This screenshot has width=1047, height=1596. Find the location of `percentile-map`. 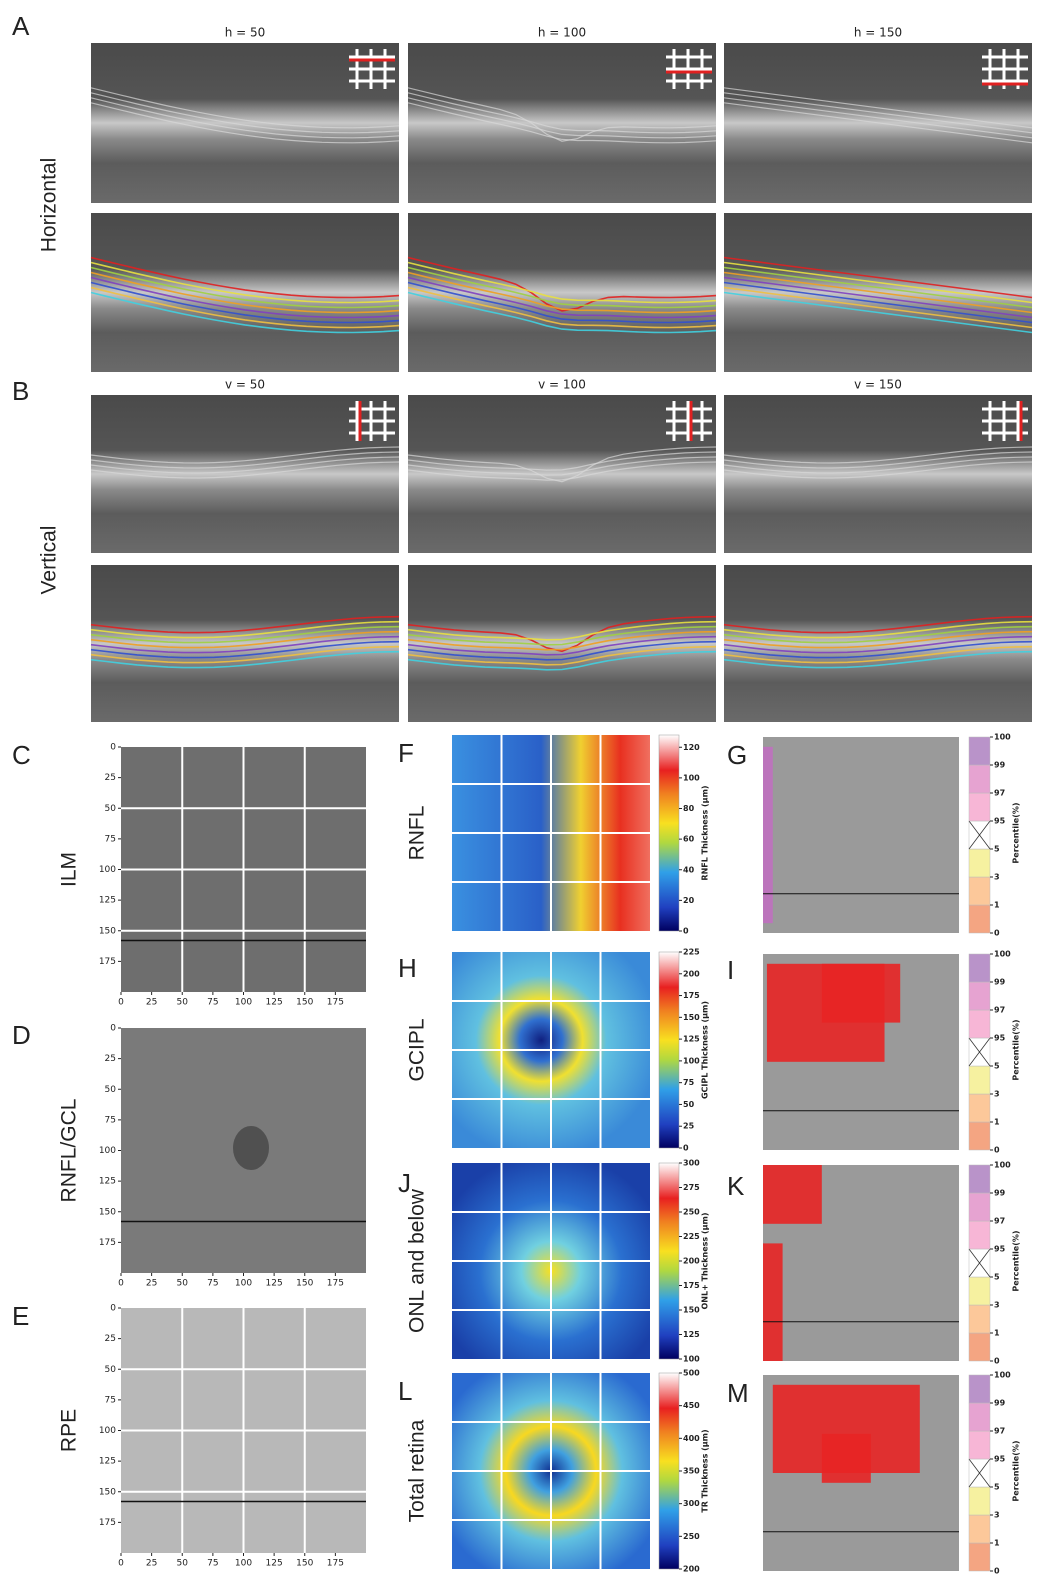

percentile-map is located at coordinates (861, 835).